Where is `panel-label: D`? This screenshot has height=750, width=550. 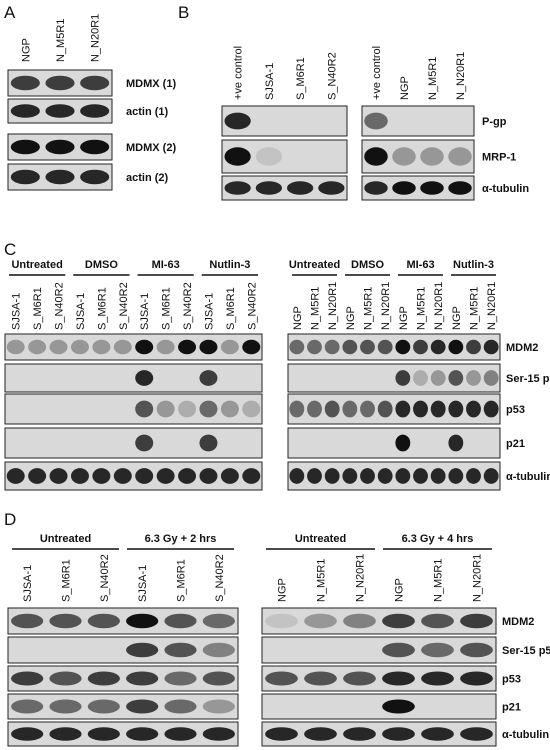 panel-label: D is located at coordinates (10, 519).